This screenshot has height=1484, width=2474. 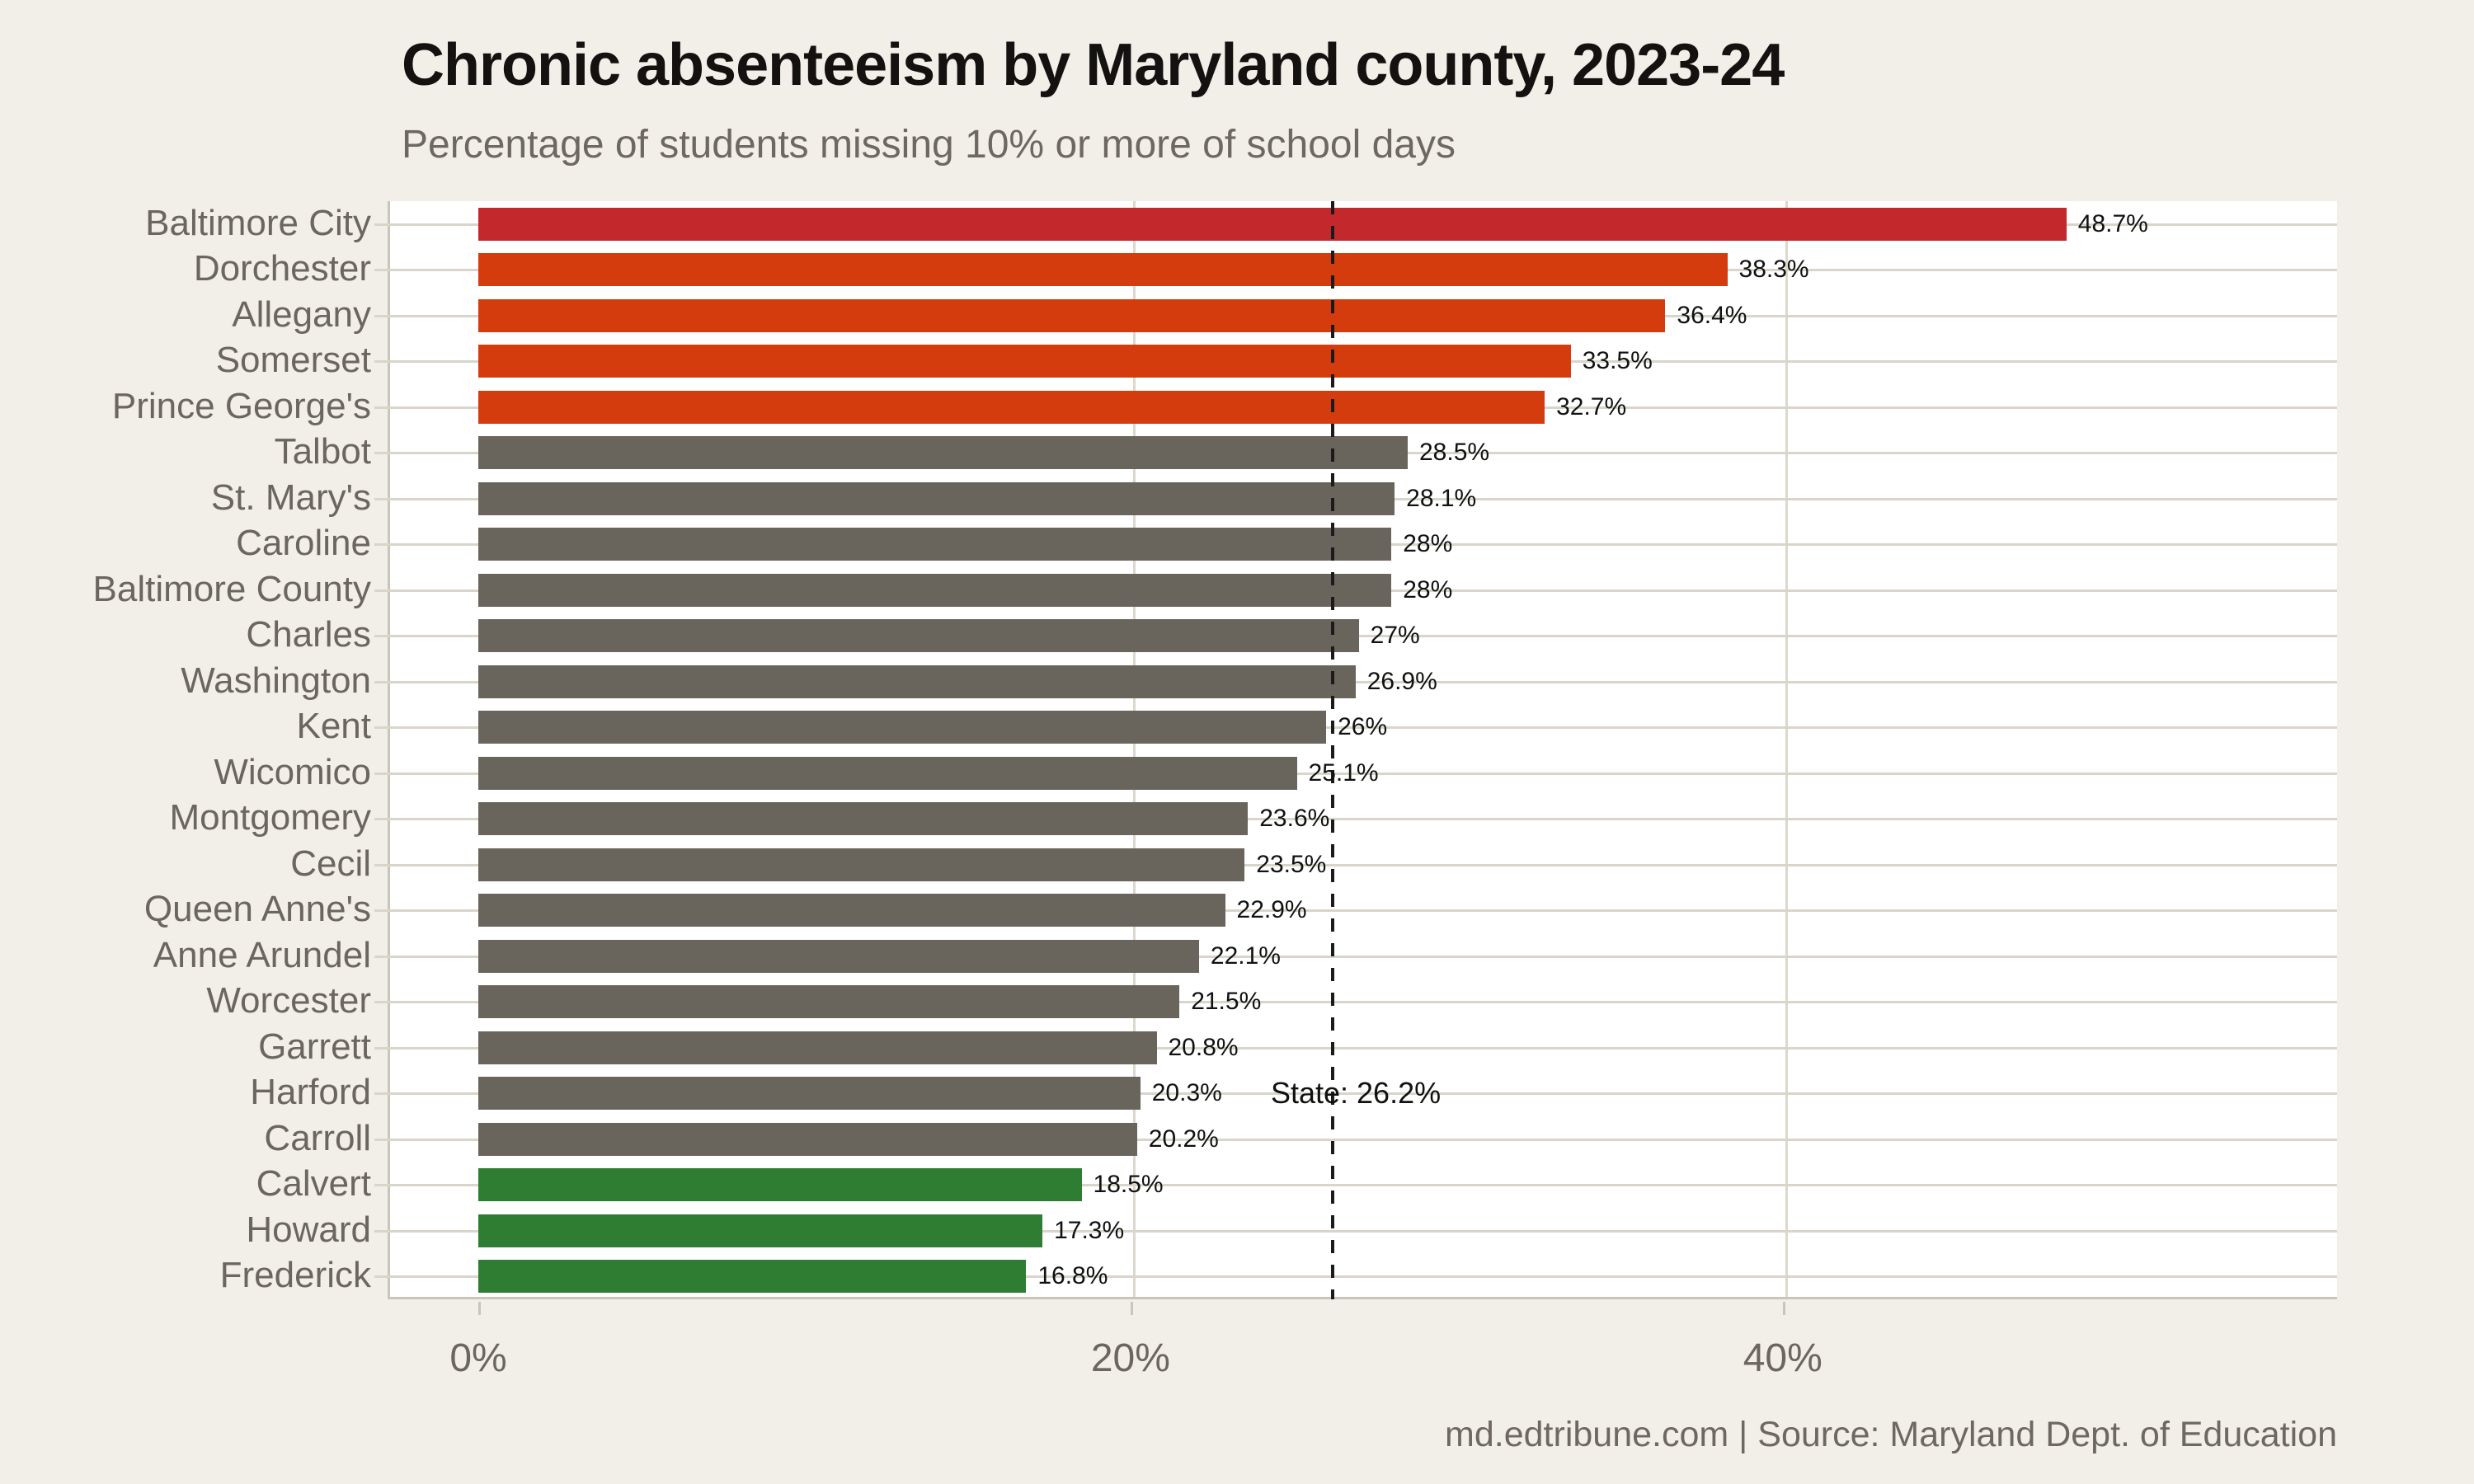 What do you see at coordinates (241, 405) in the screenshot?
I see `county-label: Prince George's` at bounding box center [241, 405].